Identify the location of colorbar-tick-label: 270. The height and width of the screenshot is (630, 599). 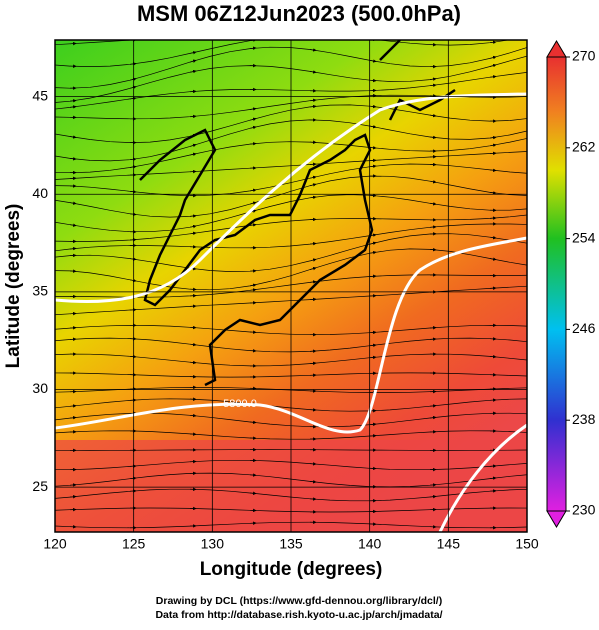
(584, 56).